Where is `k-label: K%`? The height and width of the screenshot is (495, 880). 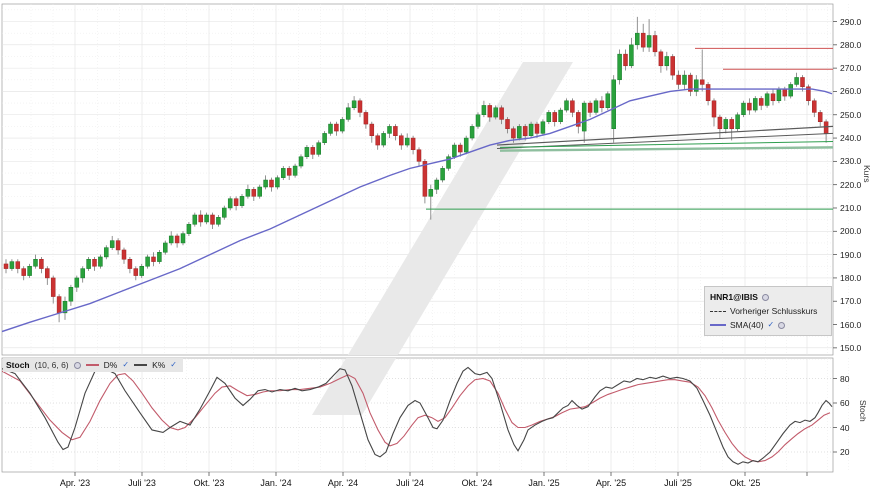
k-label: K% is located at coordinates (159, 365).